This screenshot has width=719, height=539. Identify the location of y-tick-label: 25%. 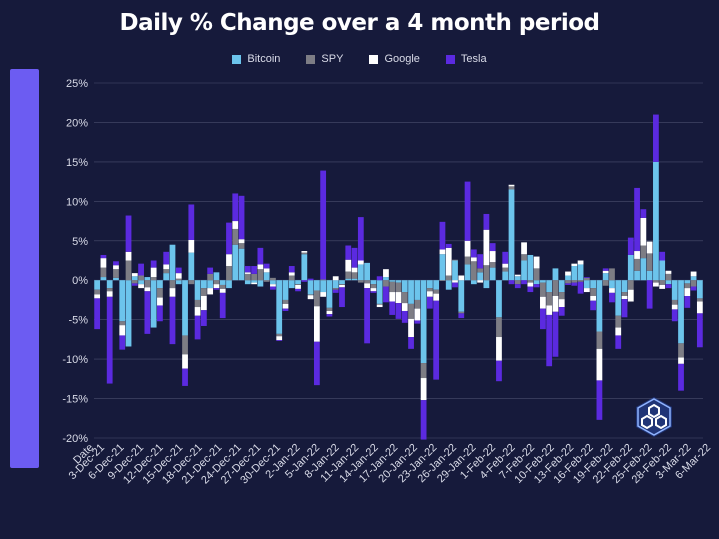
(77, 84).